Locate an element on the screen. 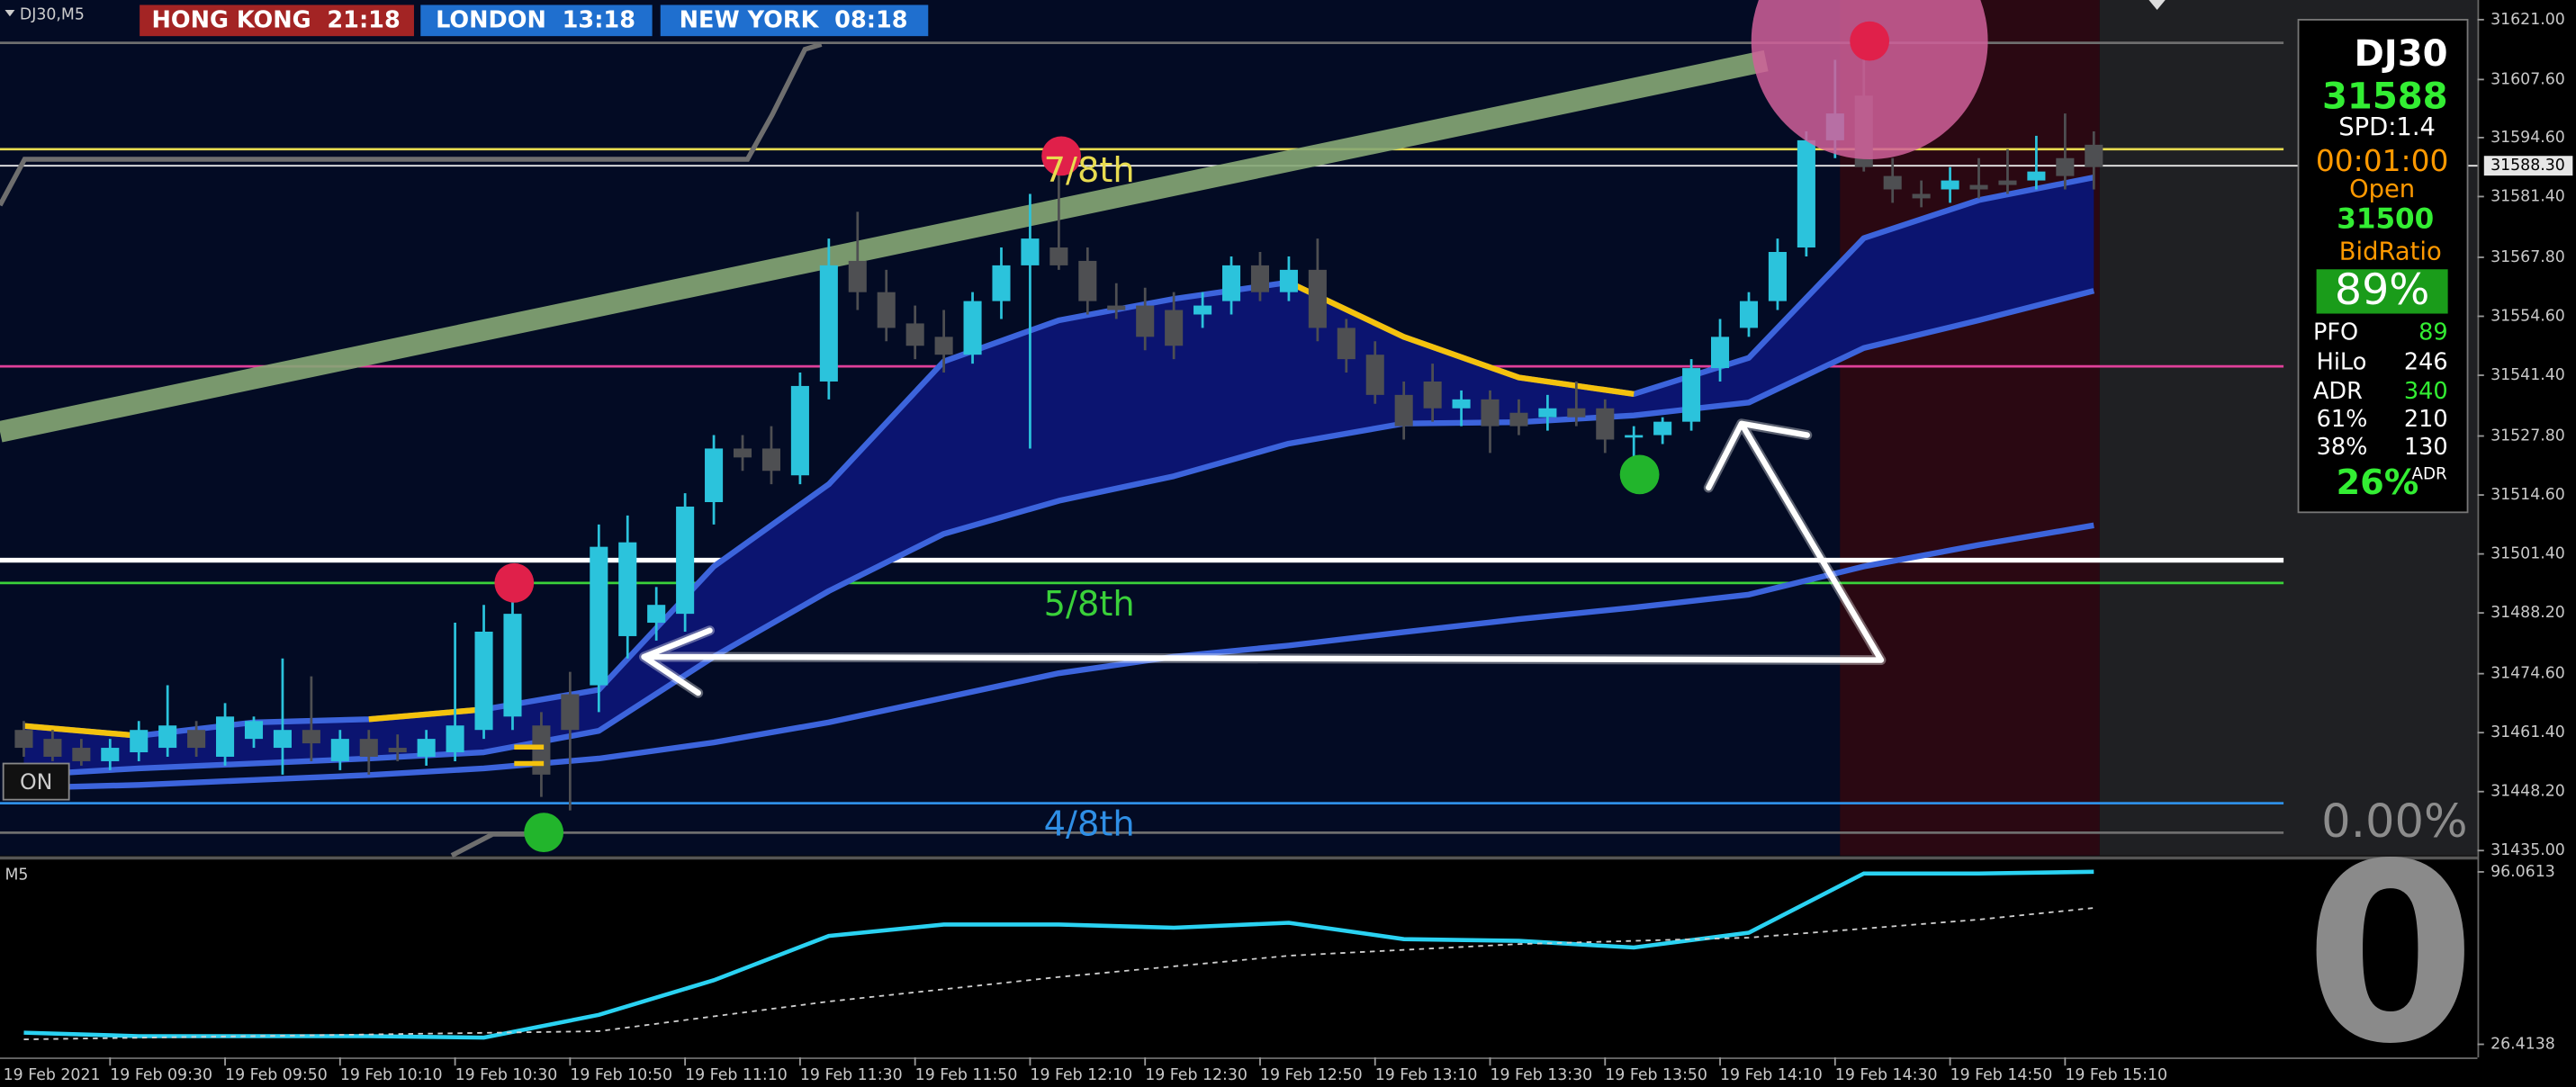 The width and height of the screenshot is (2576, 1087). stat-value: 246 is located at coordinates (2426, 361).